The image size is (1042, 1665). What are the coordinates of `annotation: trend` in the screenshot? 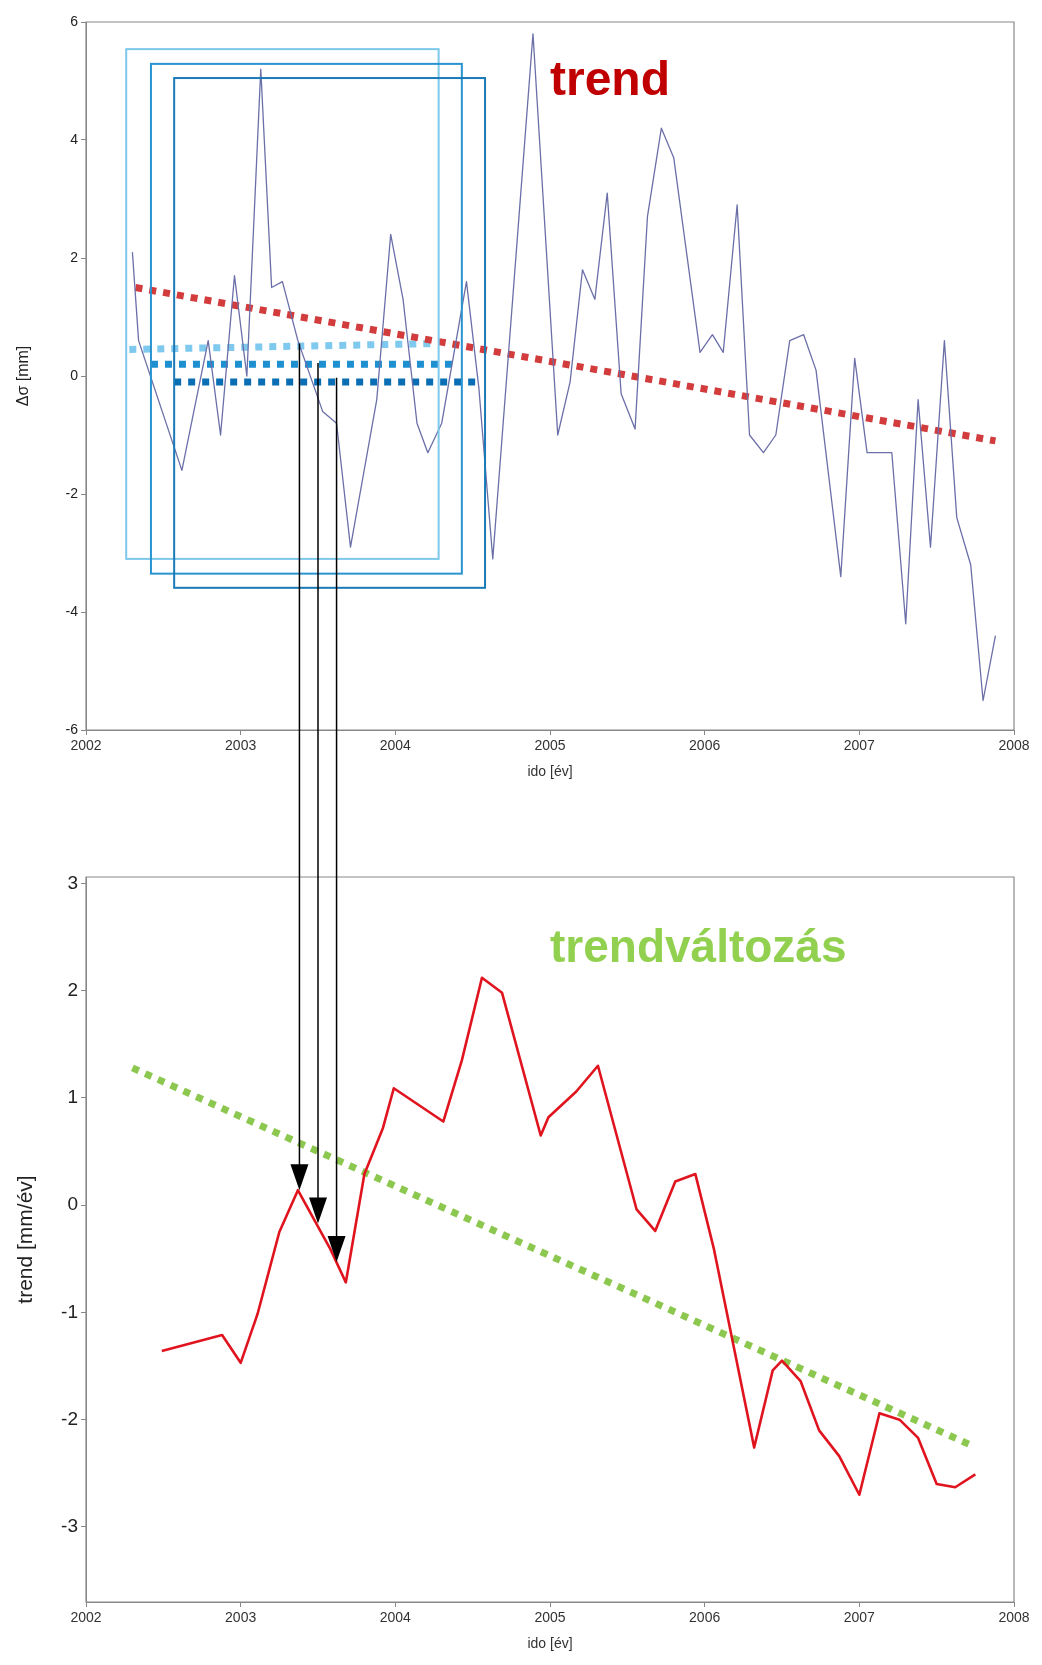 It's located at (610, 79).